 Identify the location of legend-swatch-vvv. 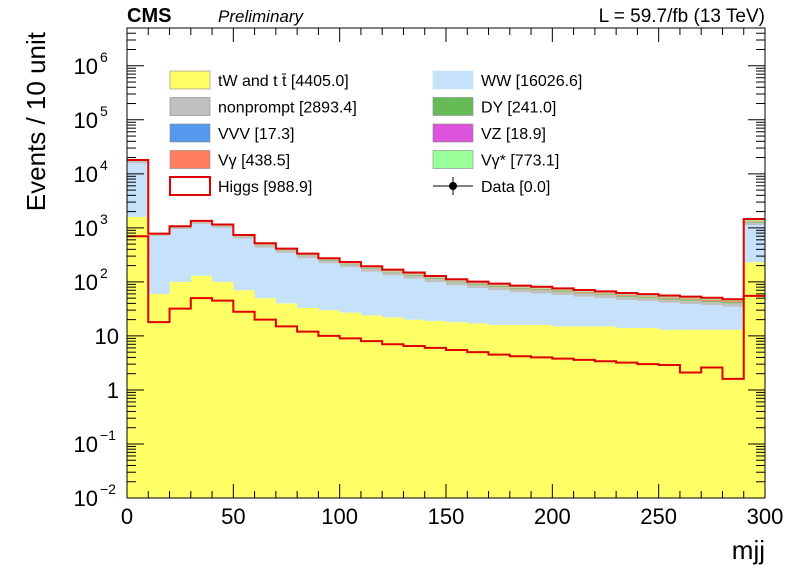
(190, 133).